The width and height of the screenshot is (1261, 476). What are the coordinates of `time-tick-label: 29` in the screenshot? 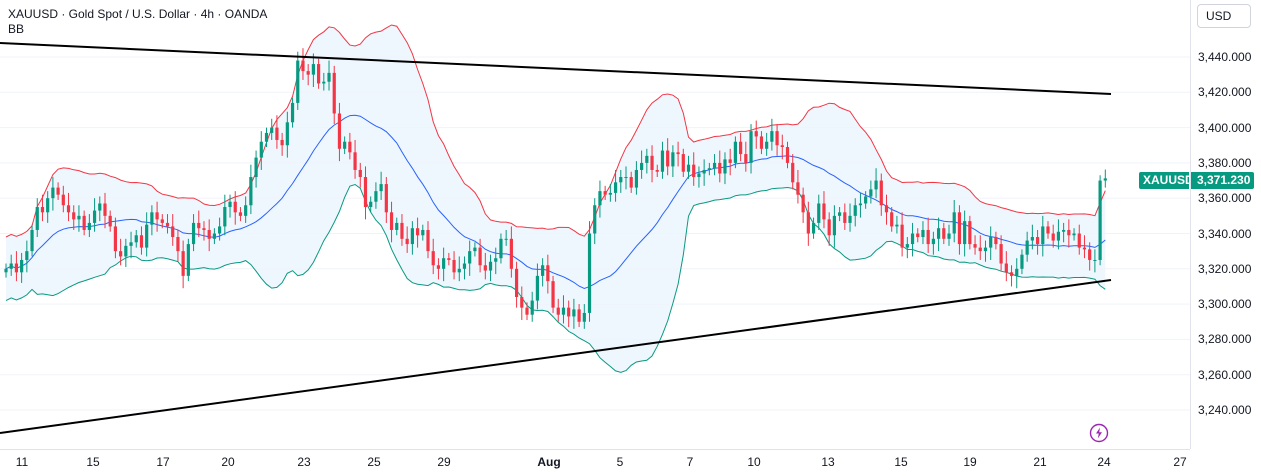 It's located at (444, 462).